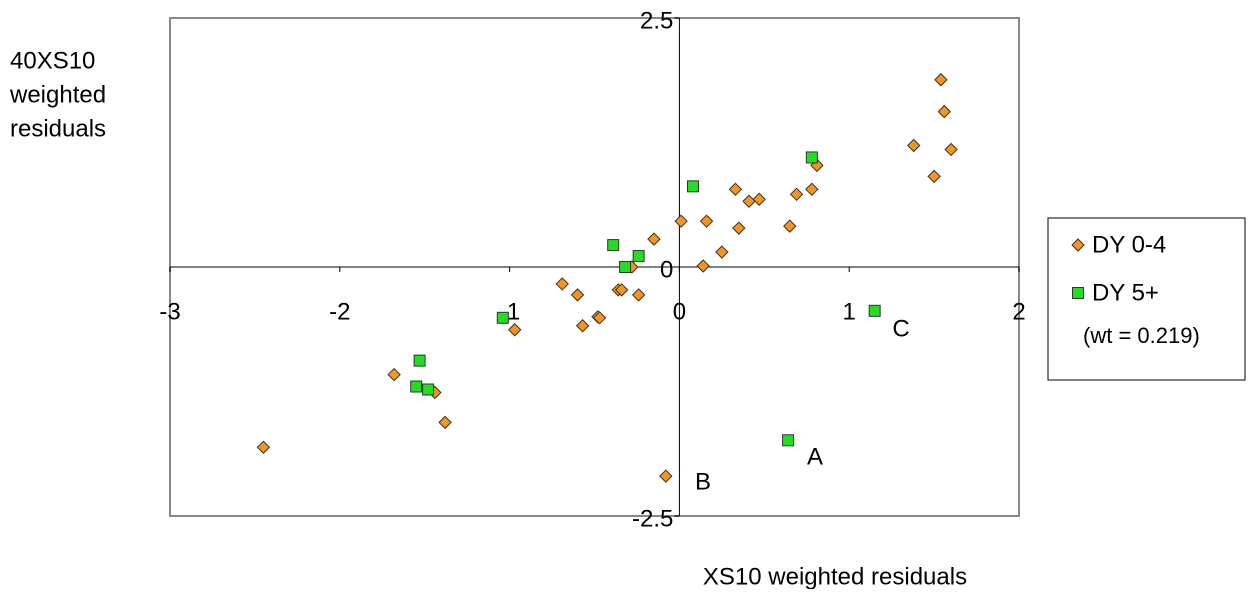 The image size is (1256, 594). Describe the element at coordinates (339, 311) in the screenshot. I see `x-tick-label: -2` at that location.